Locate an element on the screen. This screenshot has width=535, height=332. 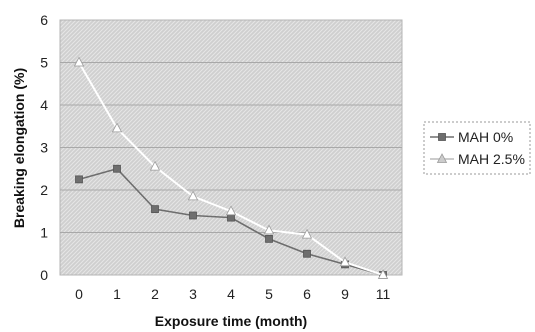
x-axis: 0 1 2 3 4 5 6 9 11 is located at coordinates (232, 294).